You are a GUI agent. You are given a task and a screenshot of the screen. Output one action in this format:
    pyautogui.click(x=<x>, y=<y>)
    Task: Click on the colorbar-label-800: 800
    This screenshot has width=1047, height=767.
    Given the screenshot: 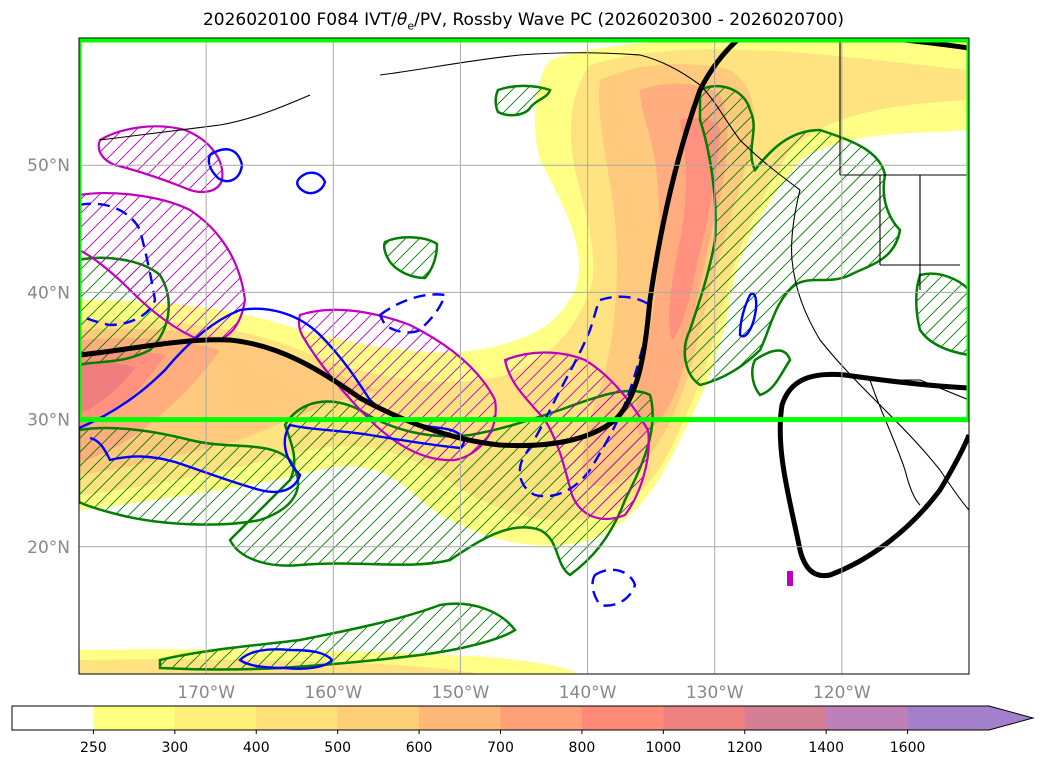 What is the action you would take?
    pyautogui.click(x=582, y=748)
    